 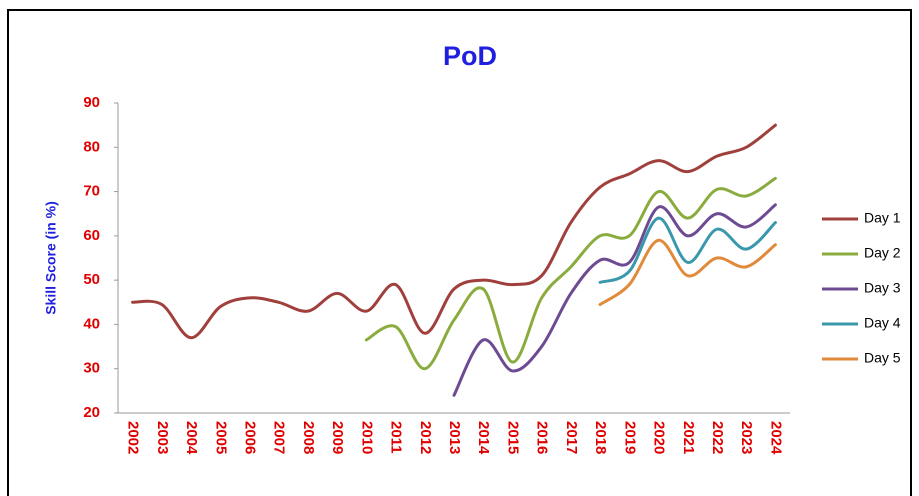 I want to click on y-tick-label: 60, so click(x=91, y=235).